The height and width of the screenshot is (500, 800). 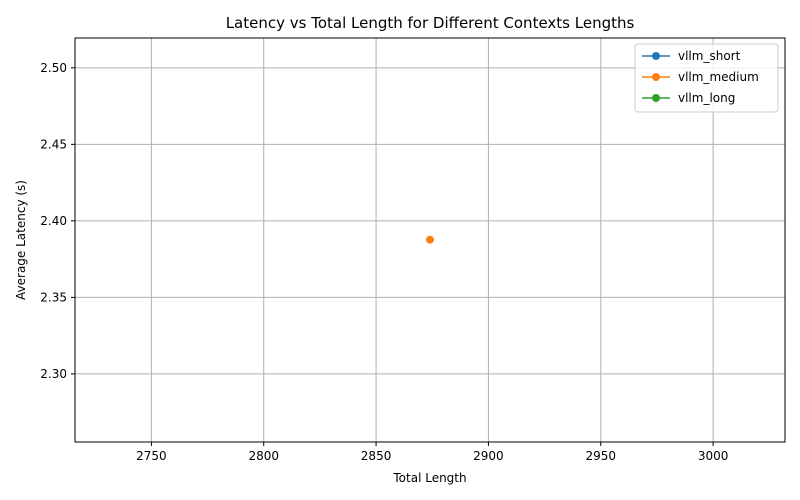 I want to click on x-tick-label: 2800, so click(x=263, y=456).